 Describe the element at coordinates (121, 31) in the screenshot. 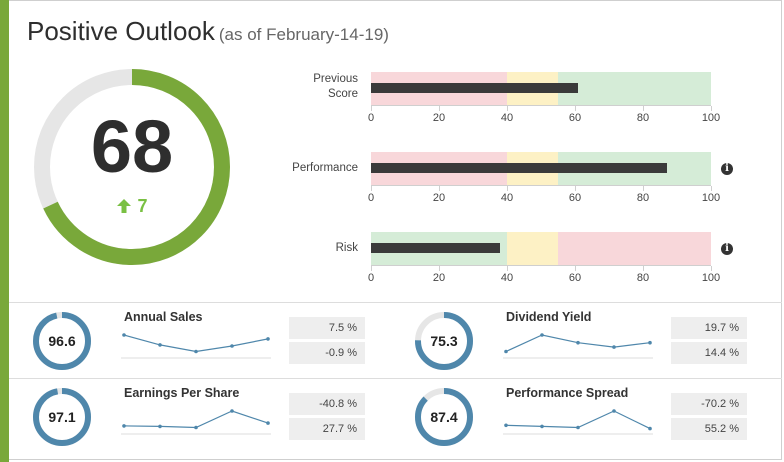

I see `title-text: Positive Outlook` at that location.